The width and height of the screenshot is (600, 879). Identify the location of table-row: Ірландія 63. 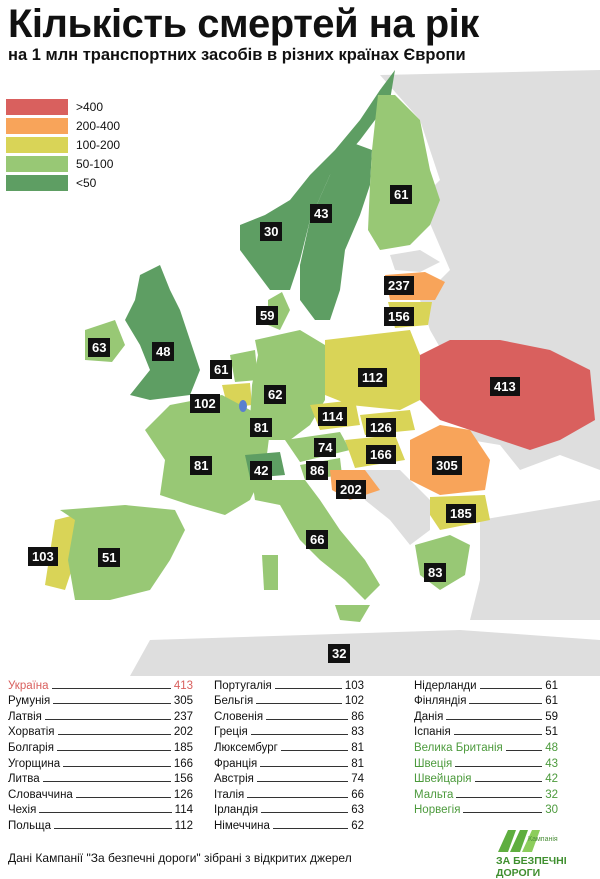
(289, 809).